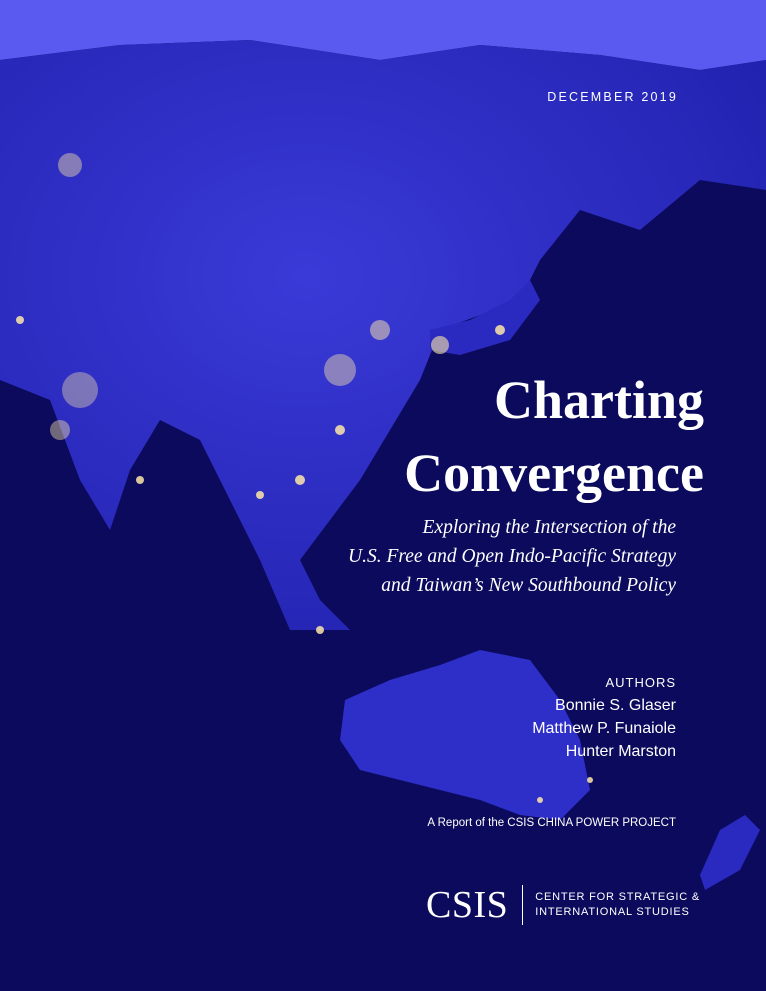 This screenshot has height=991, width=766. Describe the element at coordinates (730, 852) in the screenshot. I see `new-zealand` at that location.